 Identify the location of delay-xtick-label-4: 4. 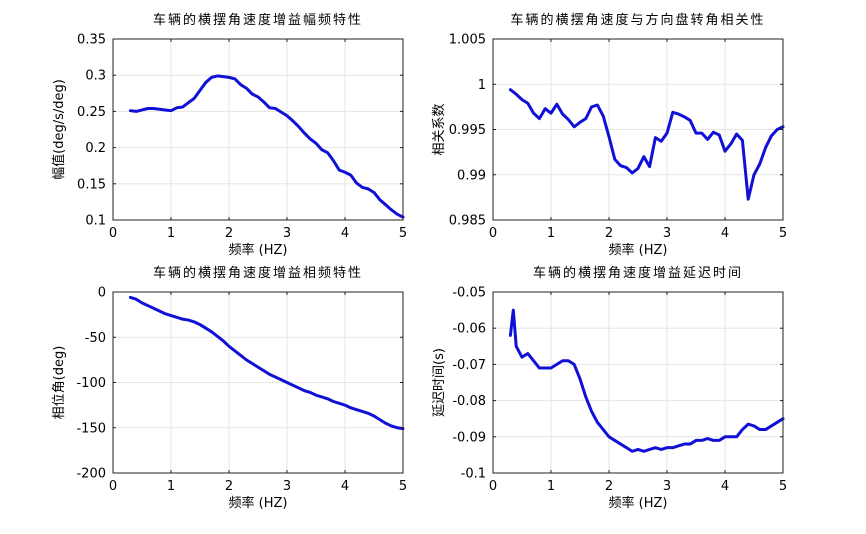
(725, 486).